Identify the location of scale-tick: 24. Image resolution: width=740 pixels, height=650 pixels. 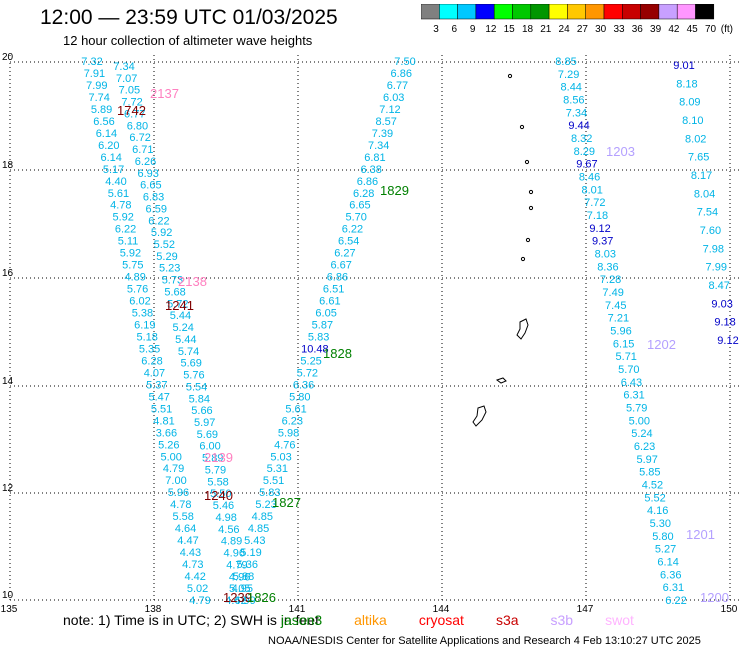
(565, 29).